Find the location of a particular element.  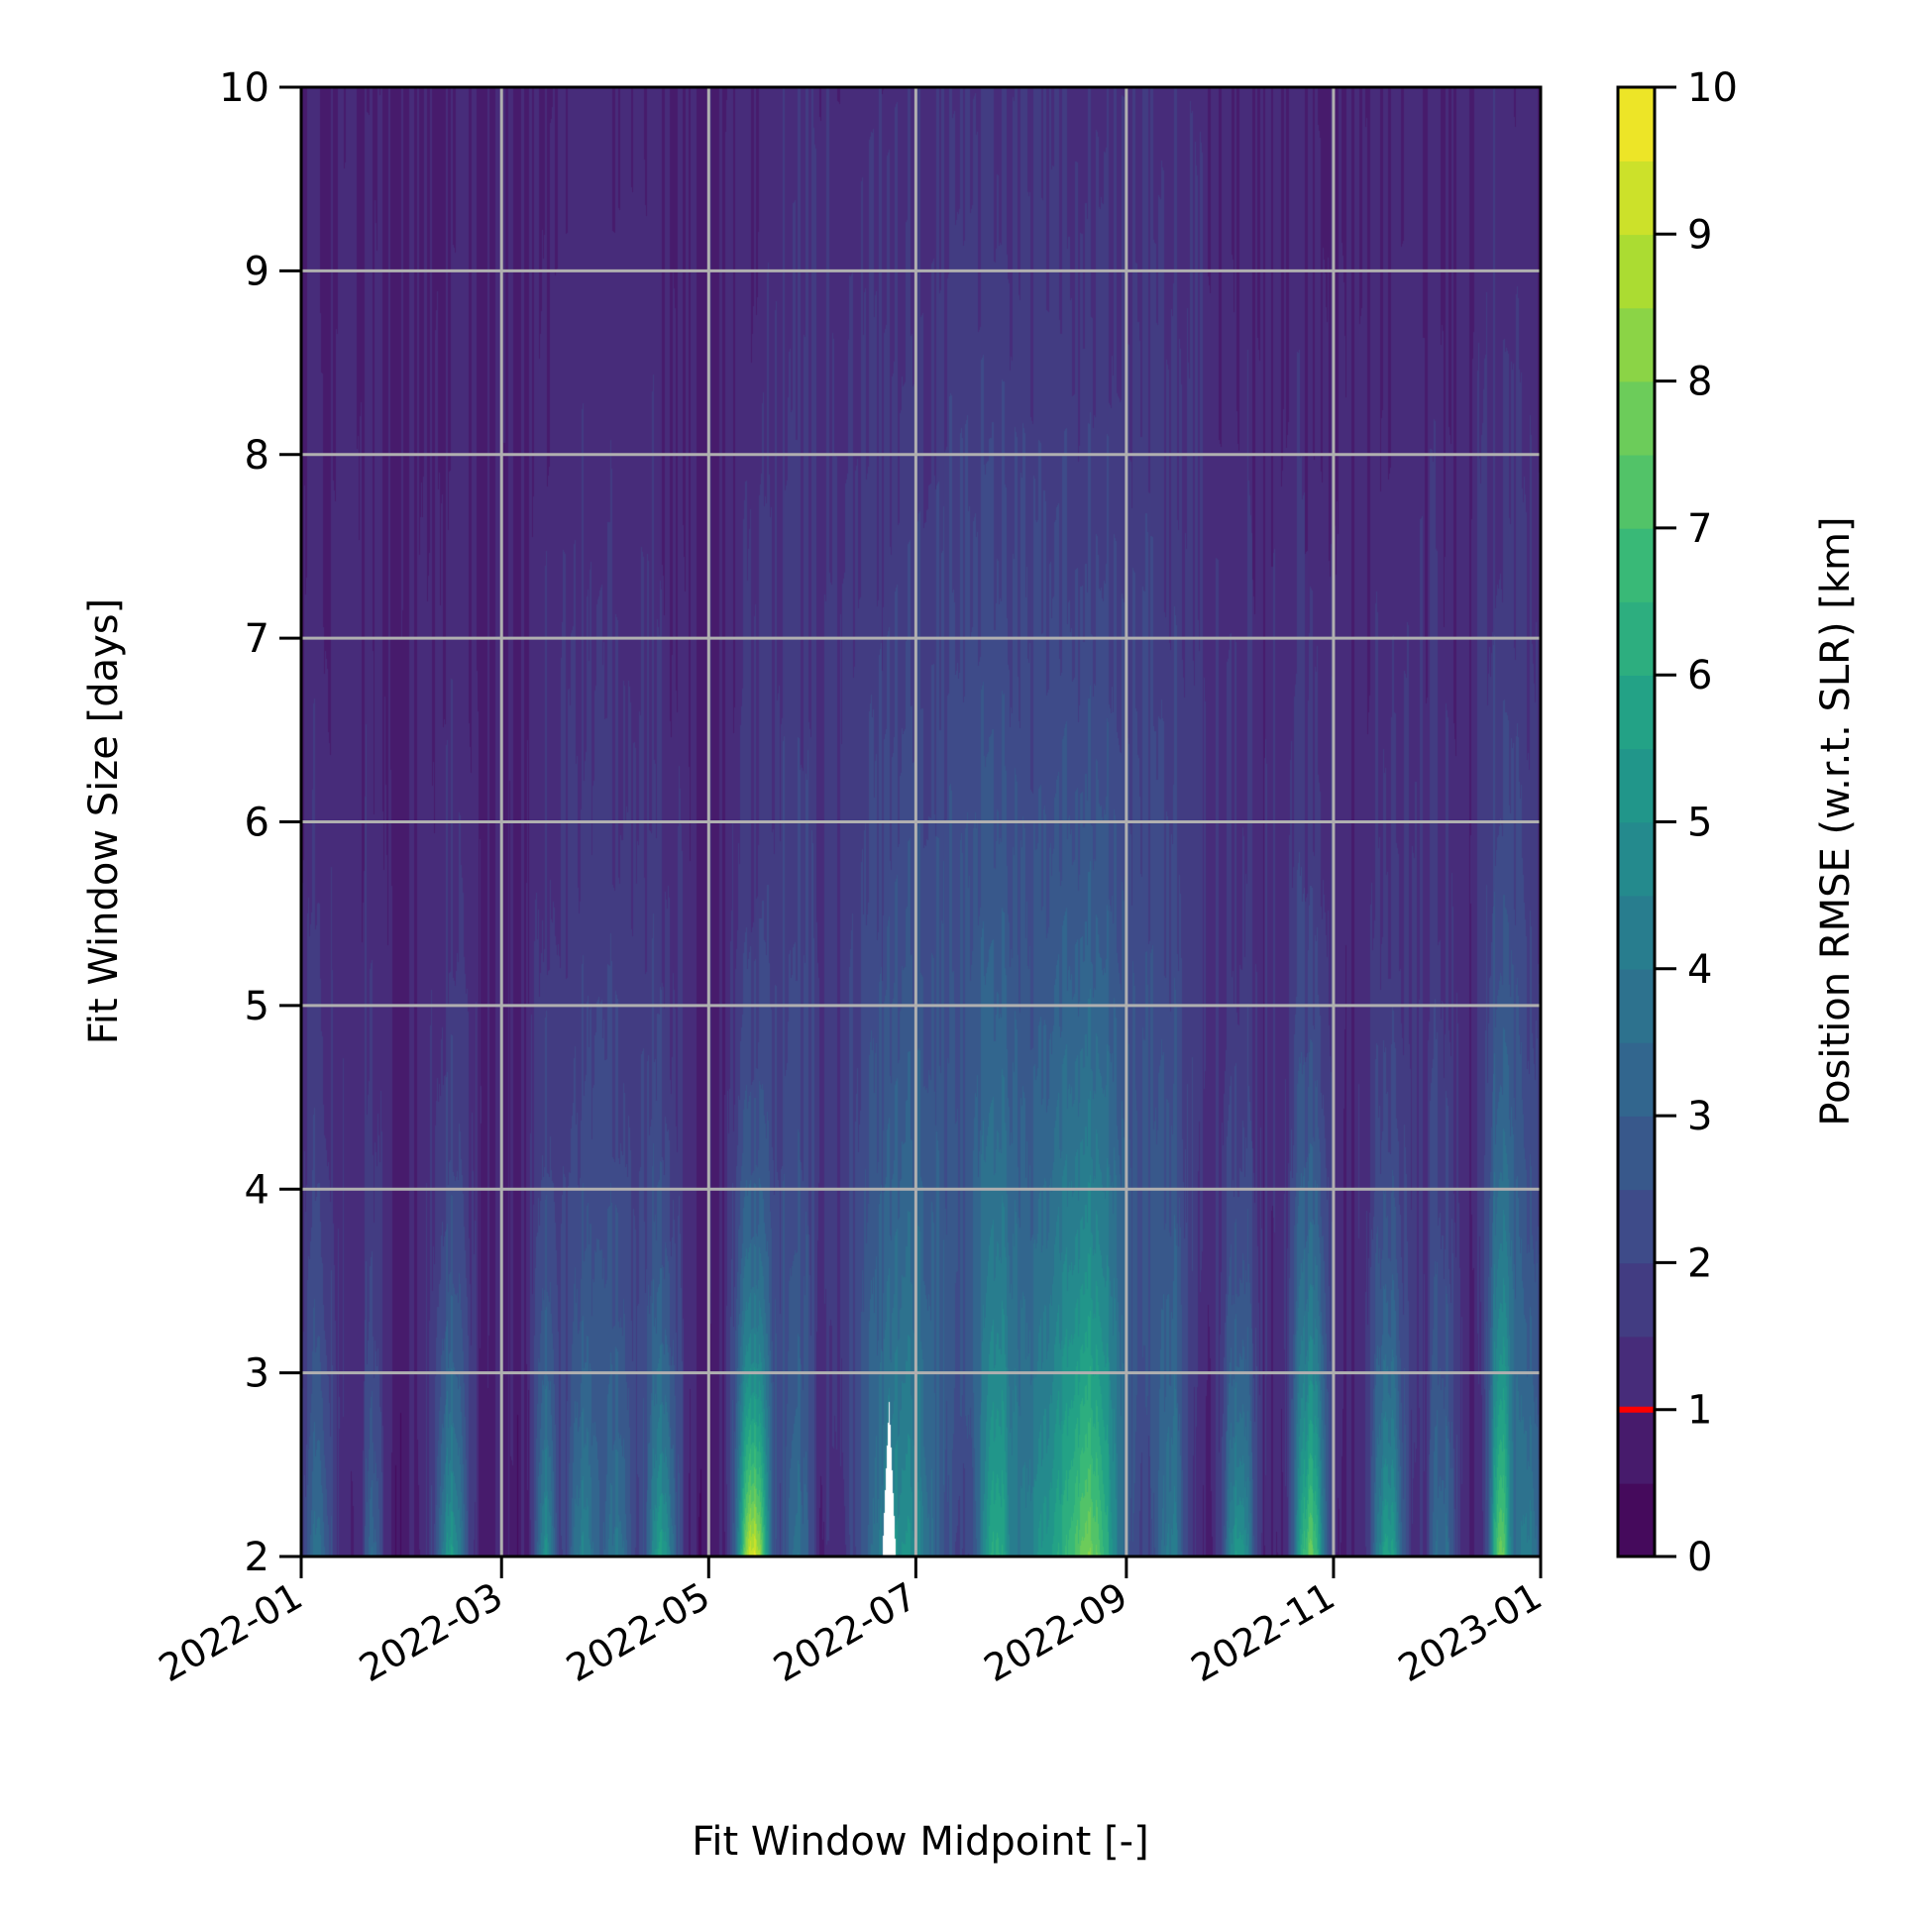

x-tick-label-2022-03: 2022-03 is located at coordinates (431, 1632).